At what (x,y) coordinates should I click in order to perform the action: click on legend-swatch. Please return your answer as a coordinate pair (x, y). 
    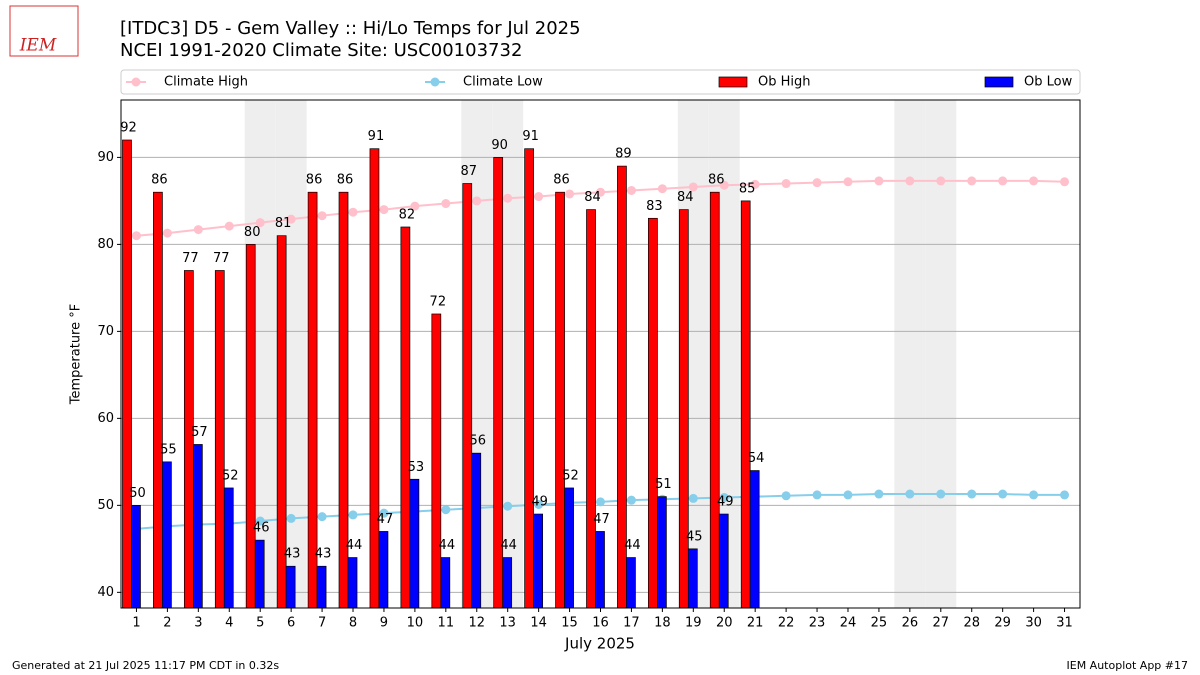
    Looking at the image, I should click on (733, 82).